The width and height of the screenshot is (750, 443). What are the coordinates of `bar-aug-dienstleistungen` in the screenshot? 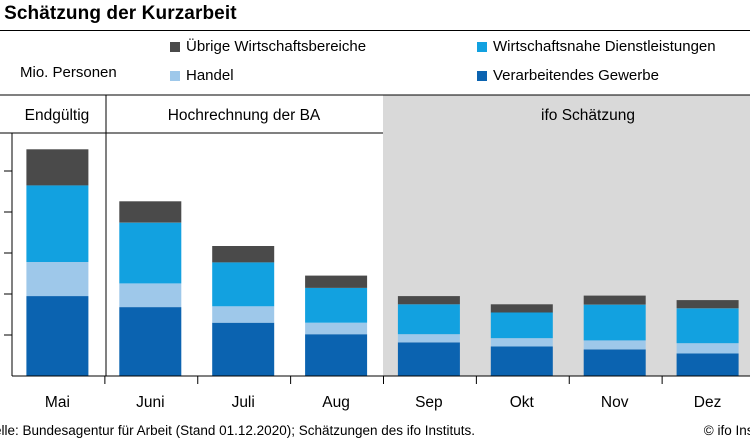 It's located at (336, 305).